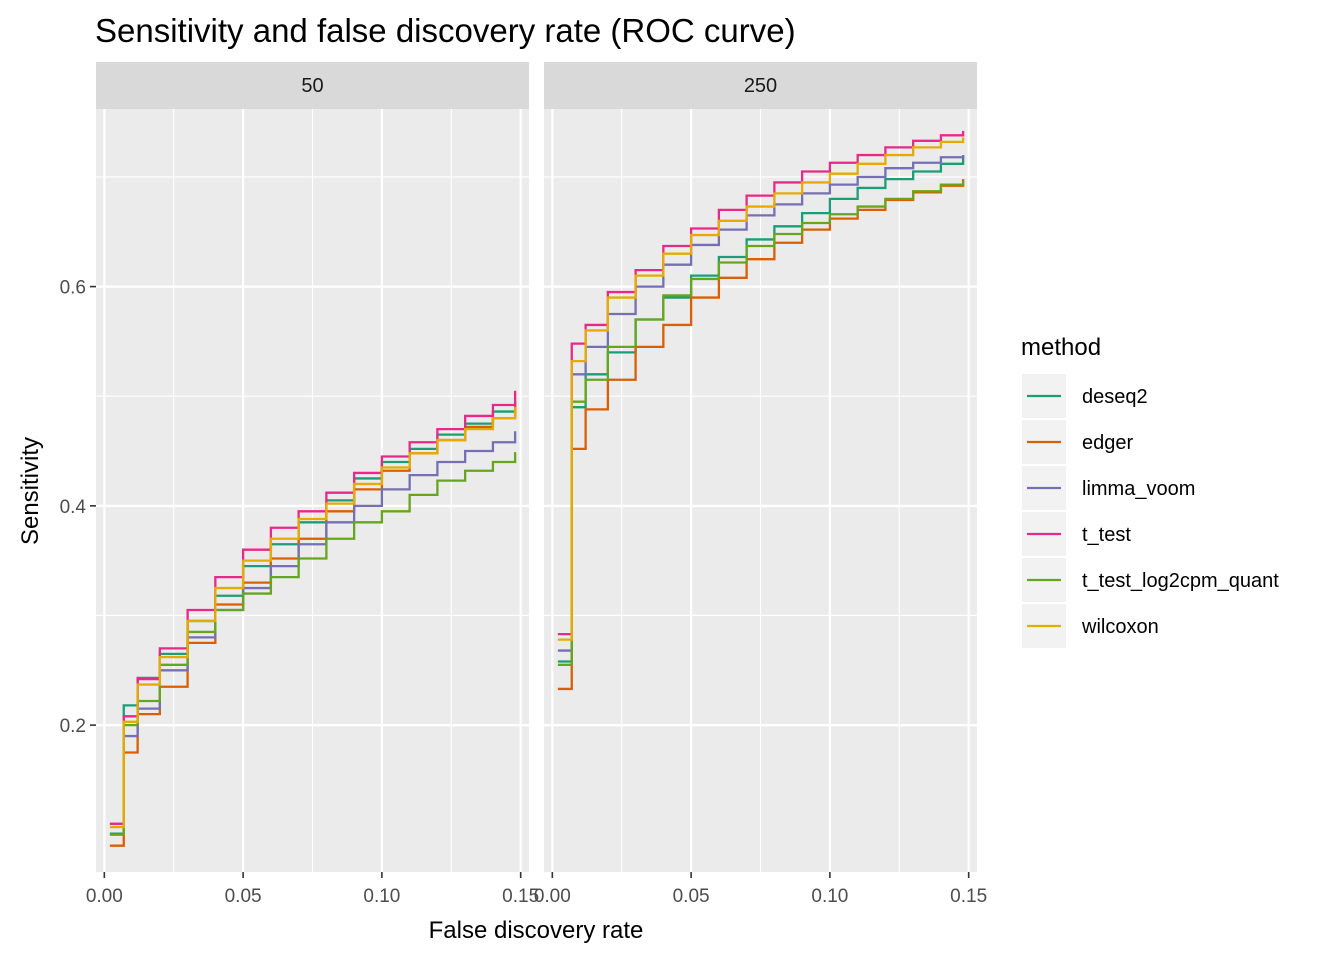  I want to click on y-tick-label: 0.6, so click(73, 288).